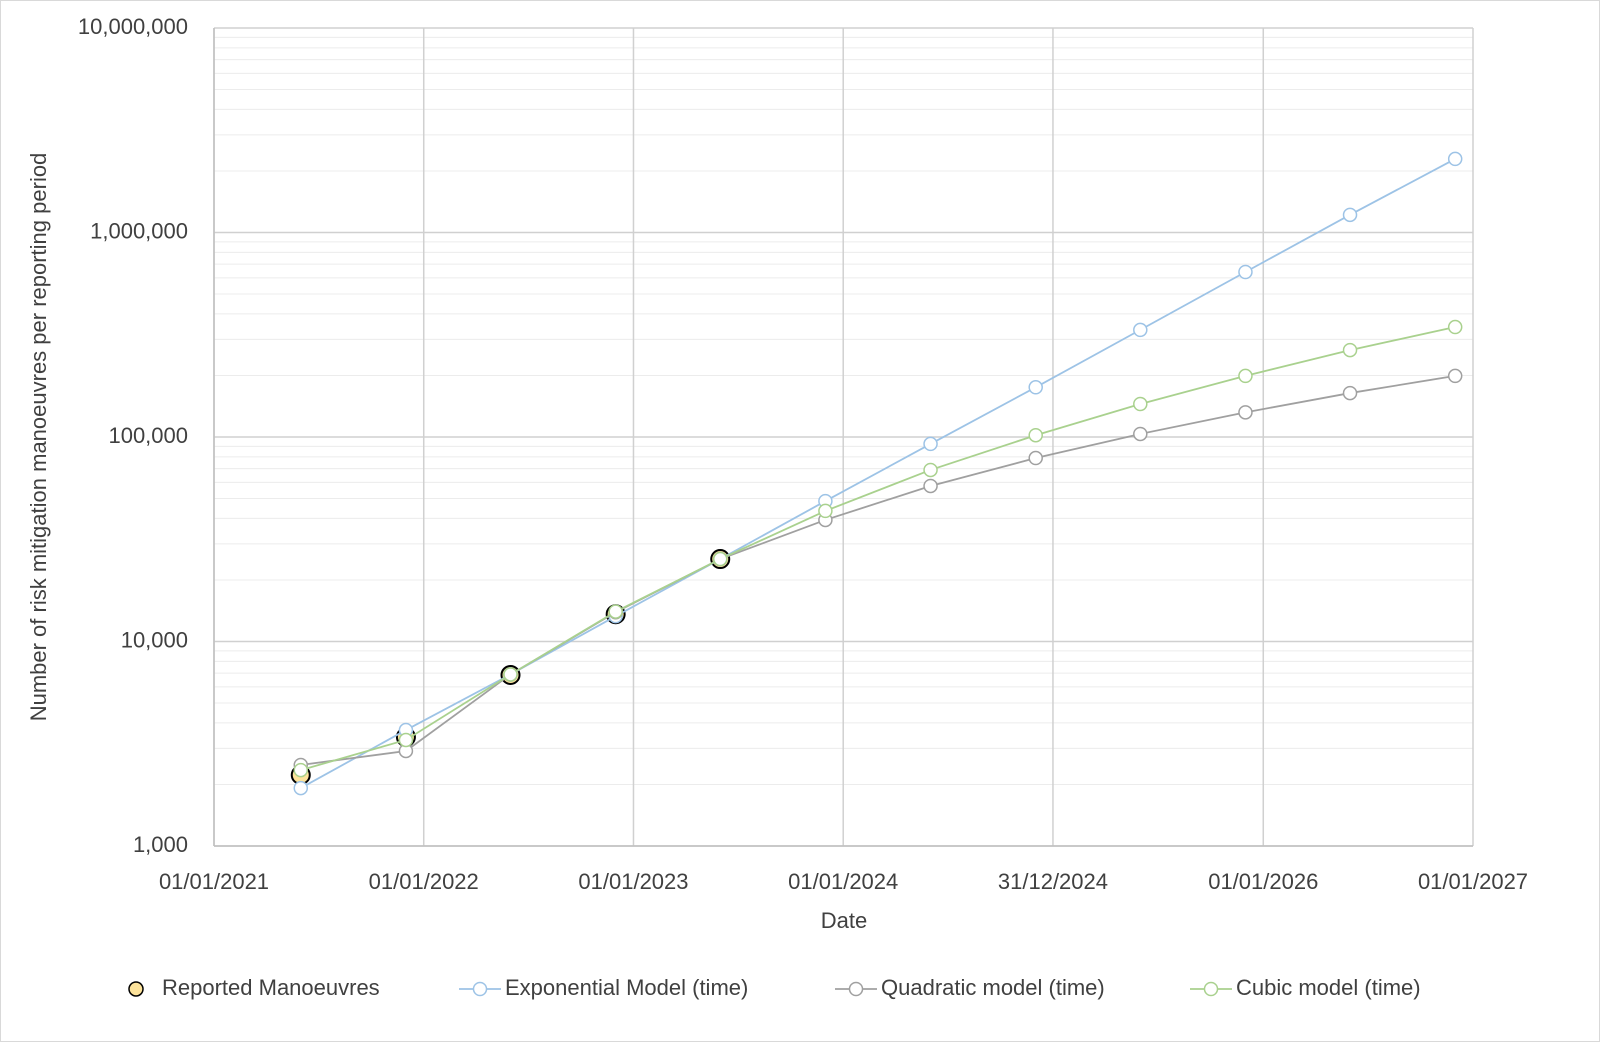 The width and height of the screenshot is (1600, 1042). What do you see at coordinates (154, 639) in the screenshot?
I see `y-tick-label: 10,000` at bounding box center [154, 639].